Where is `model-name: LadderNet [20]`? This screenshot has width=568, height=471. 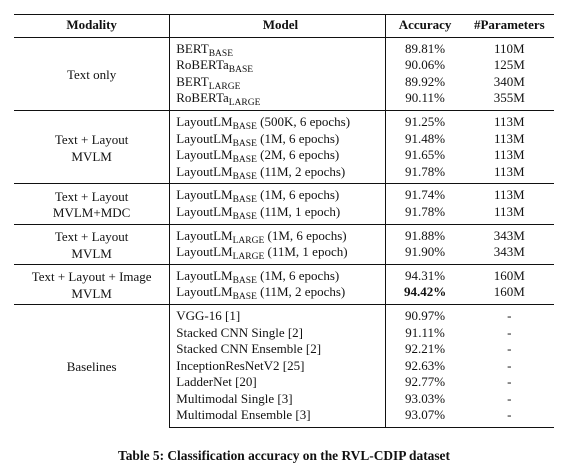
model-name: LadderNet [20] is located at coordinates (216, 382).